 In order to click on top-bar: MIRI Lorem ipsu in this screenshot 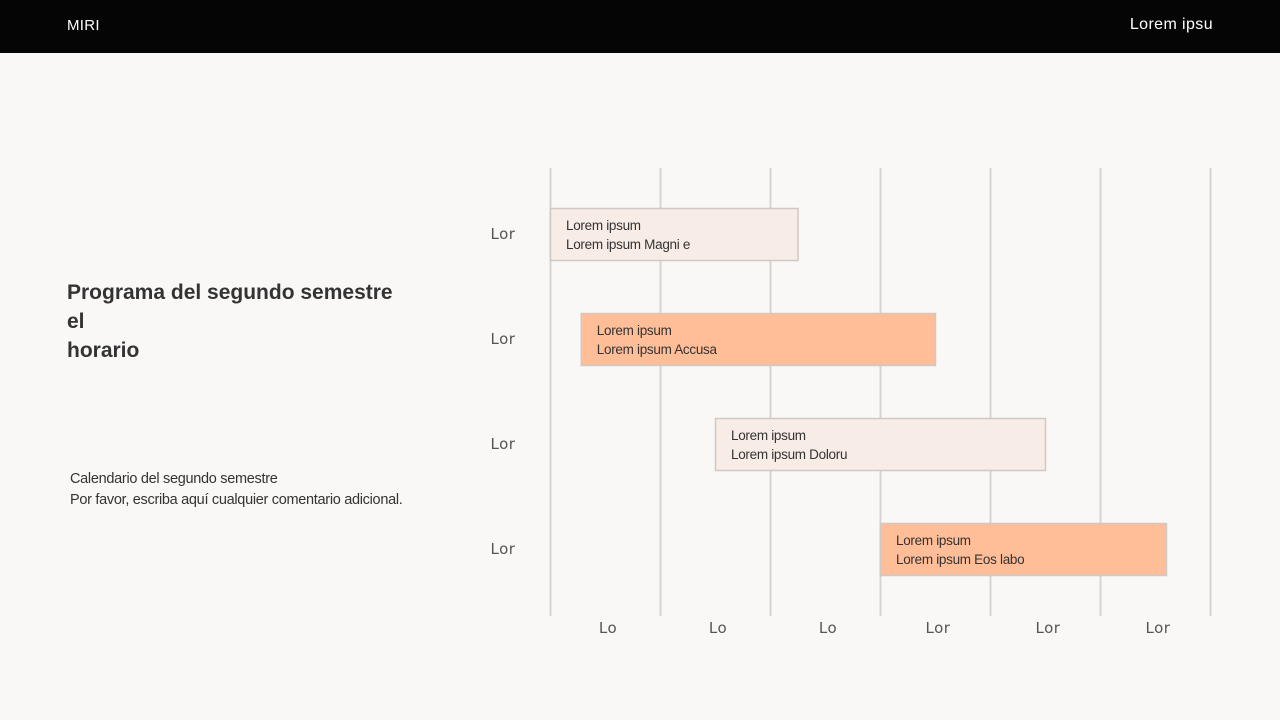, I will do `click(640, 26)`.